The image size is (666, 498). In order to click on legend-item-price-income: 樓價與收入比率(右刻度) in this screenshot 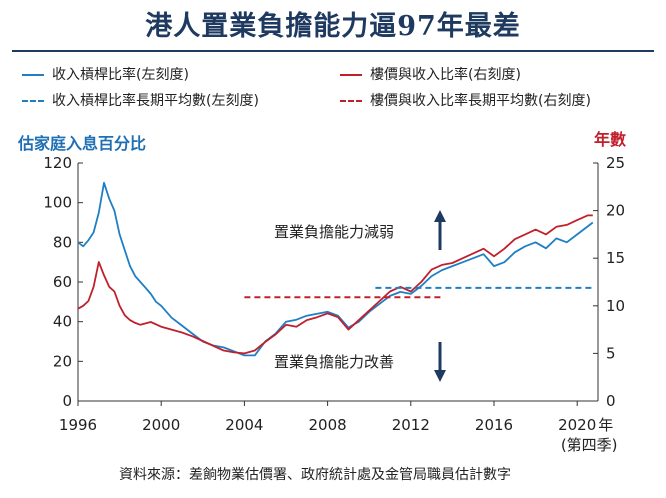, I will do `click(430, 74)`.